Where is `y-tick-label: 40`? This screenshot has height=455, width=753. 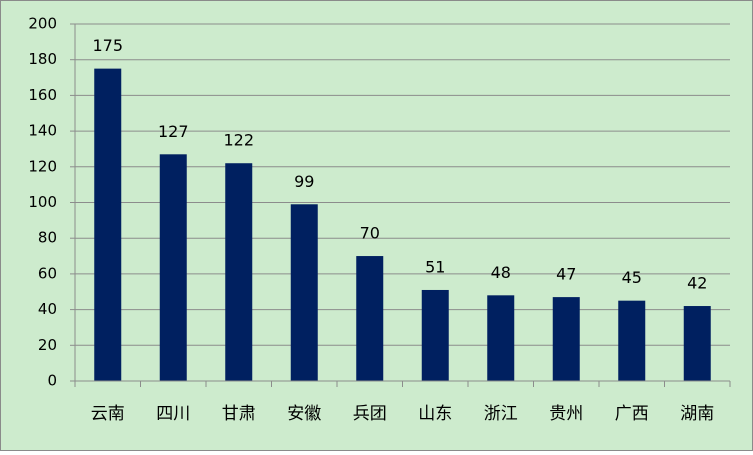 y-tick-label: 40 is located at coordinates (47, 309).